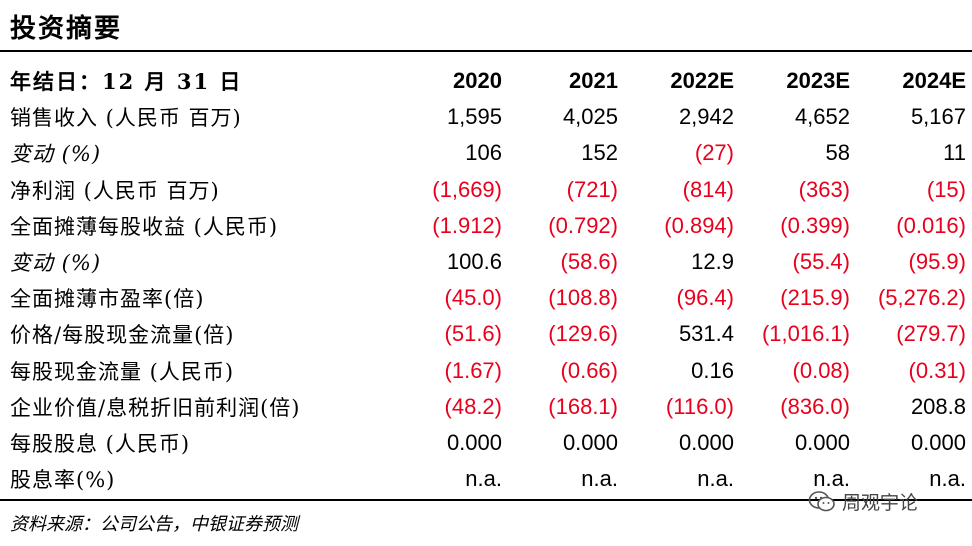 Image resolution: width=972 pixels, height=546 pixels. What do you see at coordinates (473, 298) in the screenshot?
I see `table-cell: (45.0)` at bounding box center [473, 298].